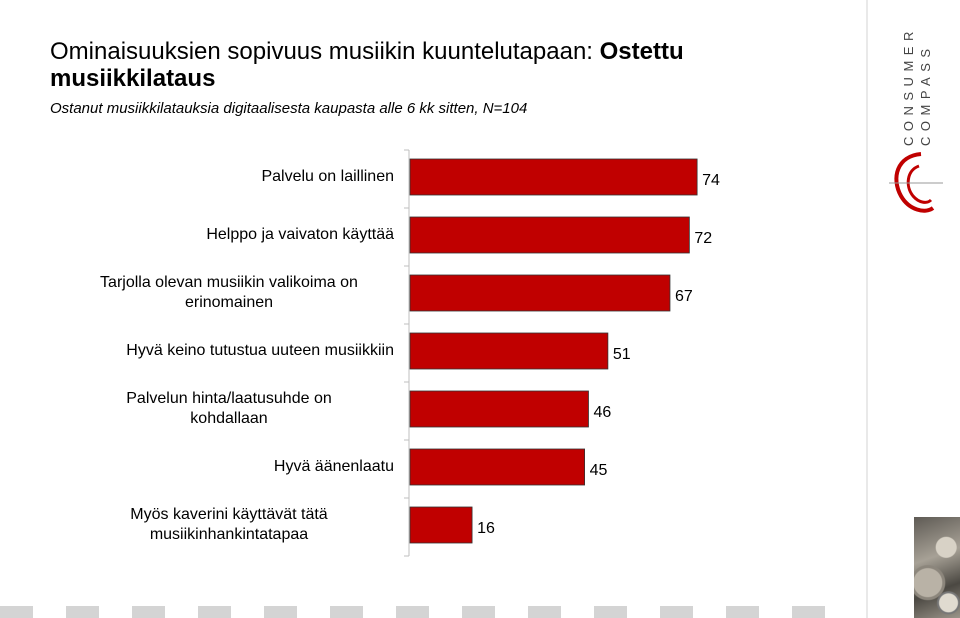 The width and height of the screenshot is (960, 618). I want to click on compass-photo, so click(937, 567).